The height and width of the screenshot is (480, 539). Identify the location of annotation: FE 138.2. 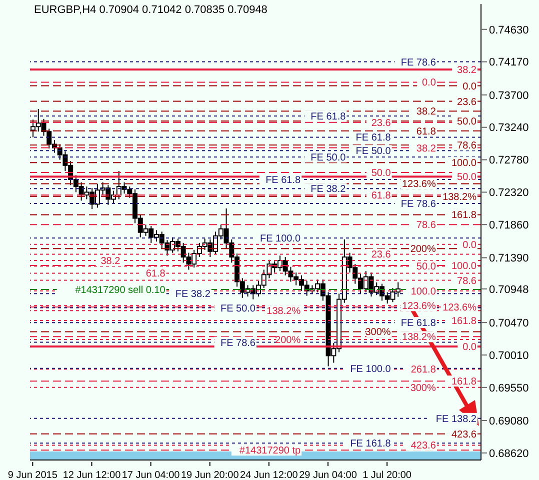
(456, 419).